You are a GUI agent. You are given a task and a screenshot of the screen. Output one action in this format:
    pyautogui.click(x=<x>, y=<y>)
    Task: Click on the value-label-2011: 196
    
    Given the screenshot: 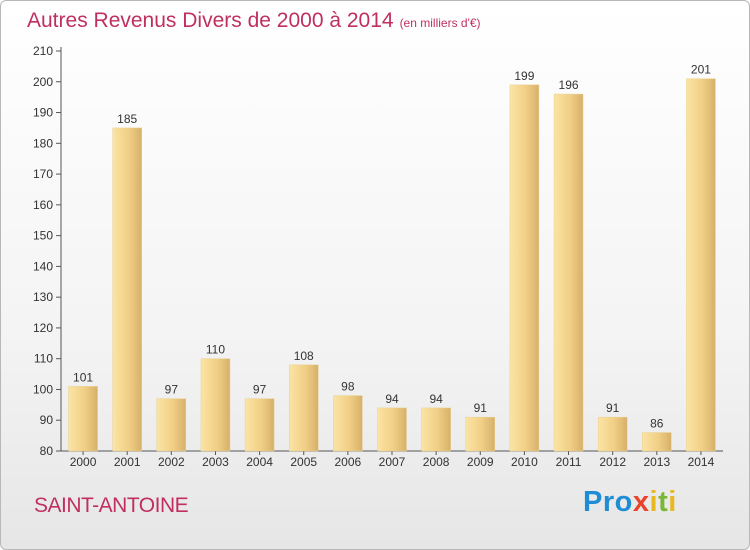 What is the action you would take?
    pyautogui.click(x=569, y=85)
    